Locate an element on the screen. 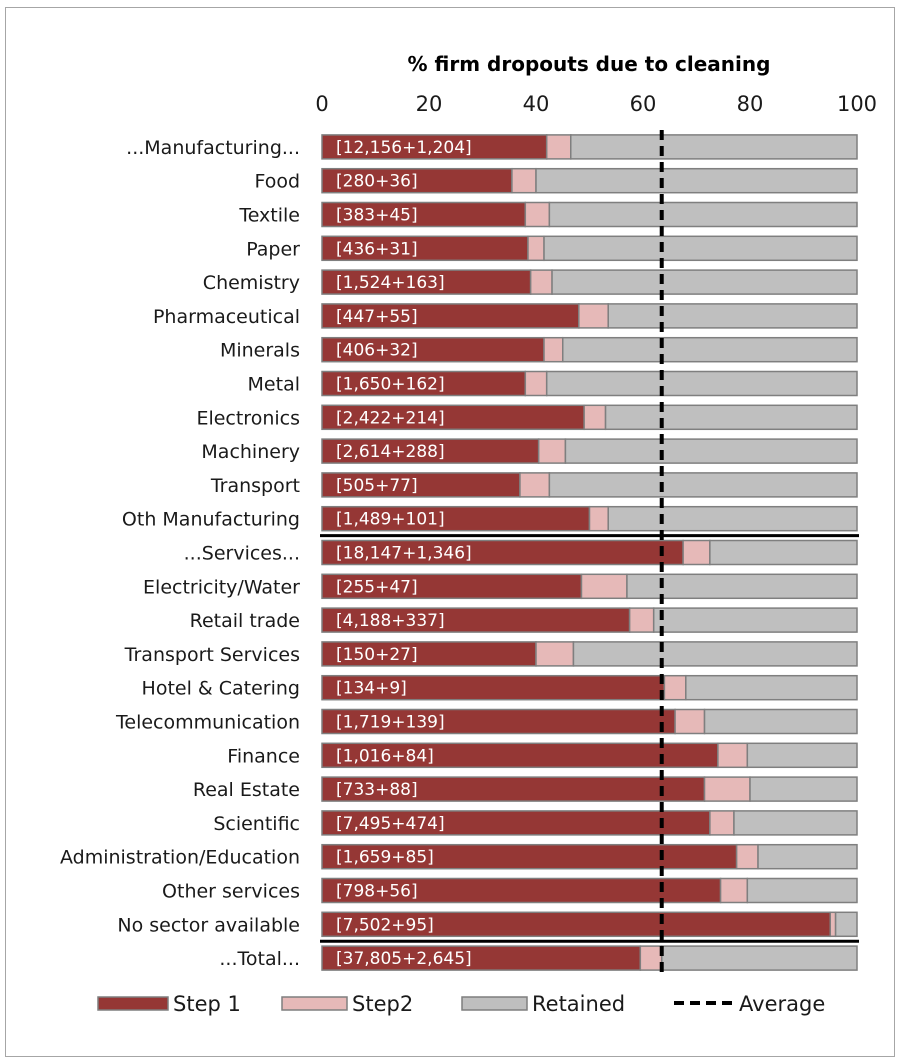 The height and width of the screenshot is (1061, 899). category-label: Hotel & Catering is located at coordinates (221, 689).